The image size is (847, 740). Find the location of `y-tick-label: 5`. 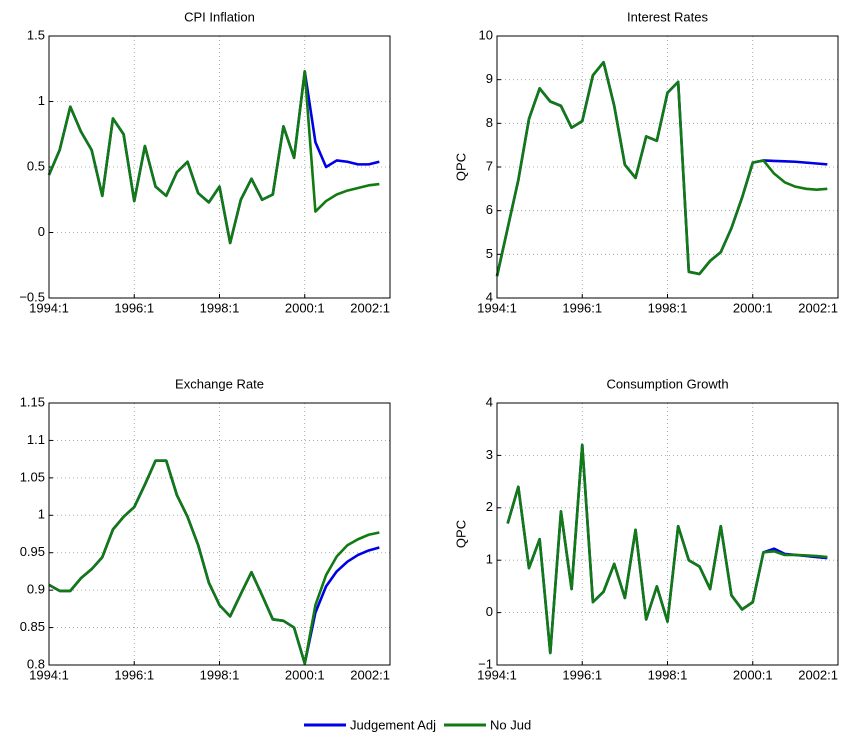

y-tick-label: 5 is located at coordinates (489, 253).